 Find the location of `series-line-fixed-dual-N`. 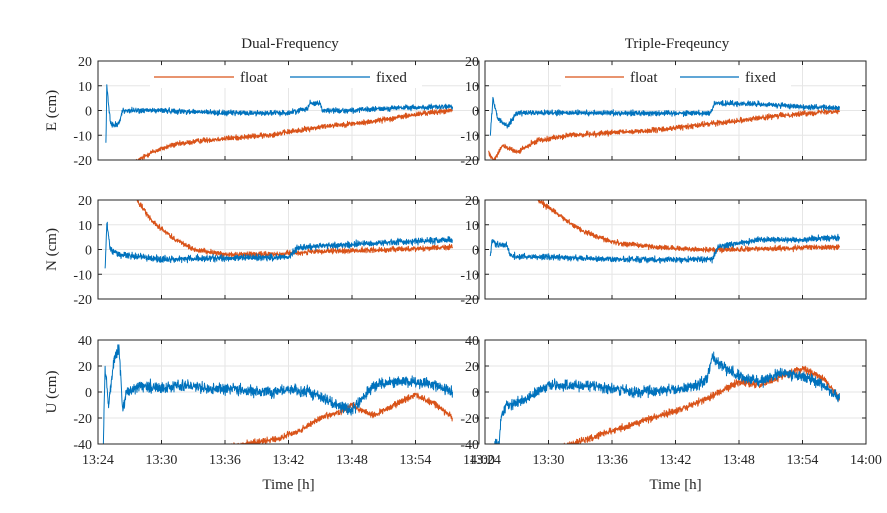

series-line-fixed-dual-N is located at coordinates (278, 245).